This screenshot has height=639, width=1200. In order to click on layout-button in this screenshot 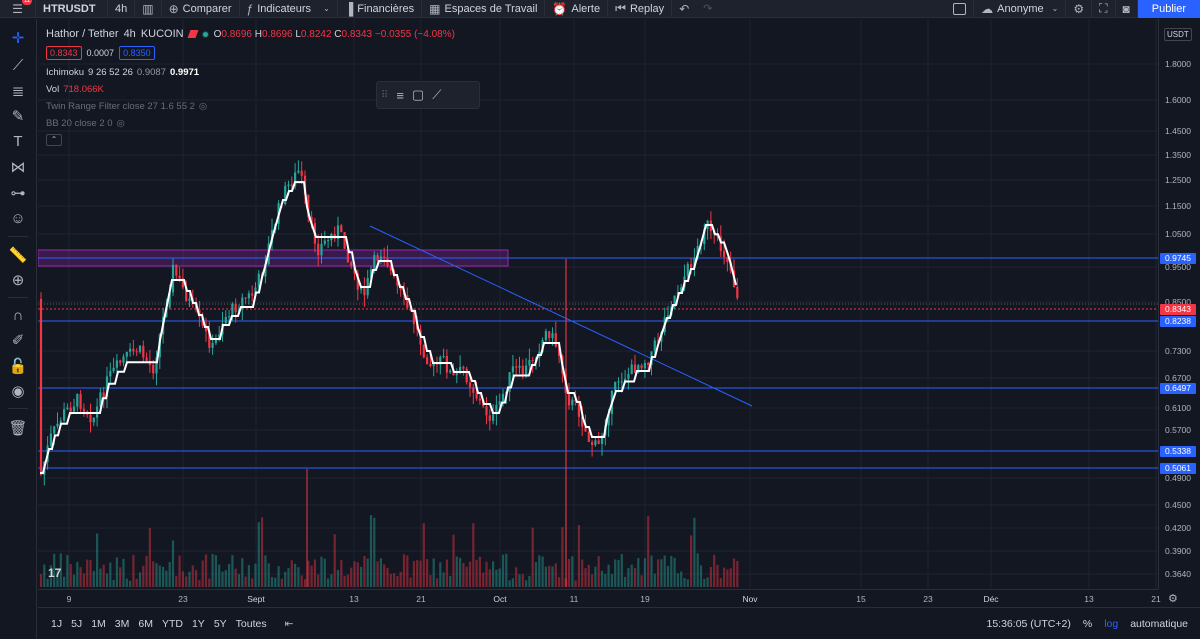, I will do `click(960, 9)`.